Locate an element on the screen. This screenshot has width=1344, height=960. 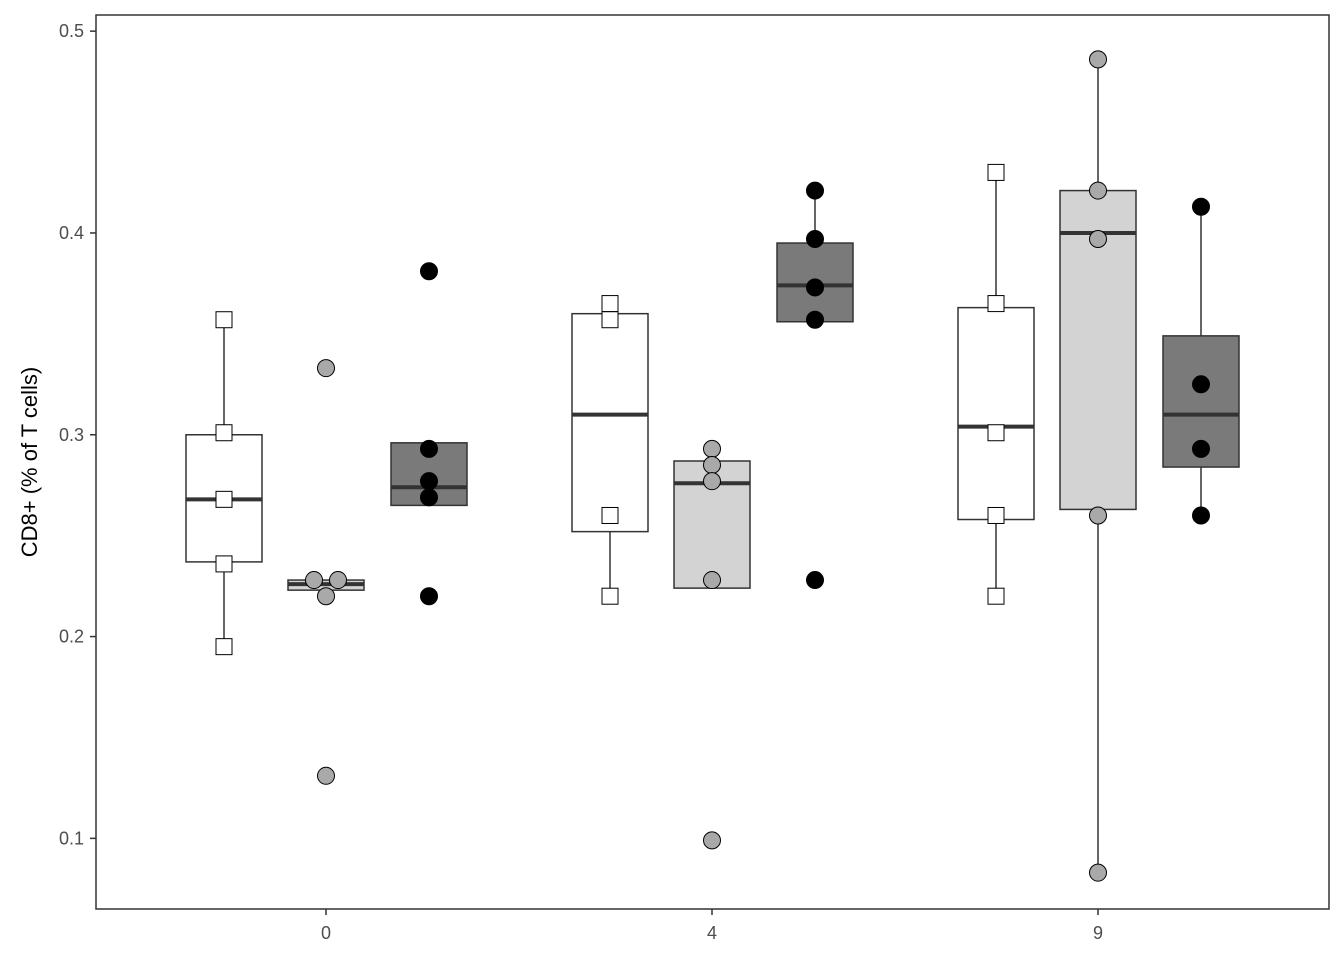
x-tick-label: 0 is located at coordinates (326, 933).